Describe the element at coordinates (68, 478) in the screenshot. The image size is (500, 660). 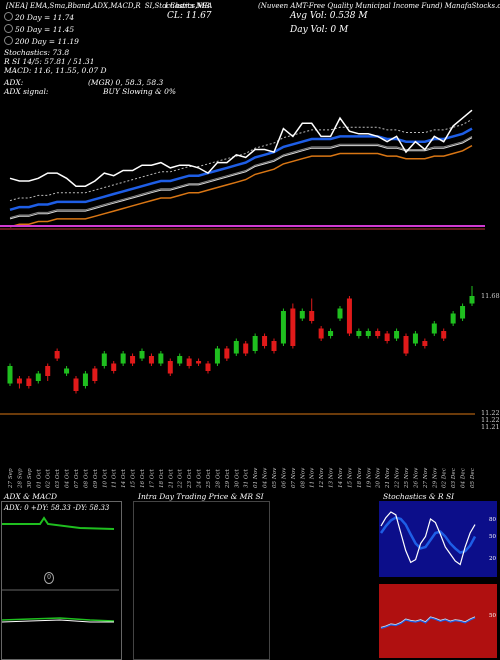
I see `date-tick-label: 04 Oct` at that location.